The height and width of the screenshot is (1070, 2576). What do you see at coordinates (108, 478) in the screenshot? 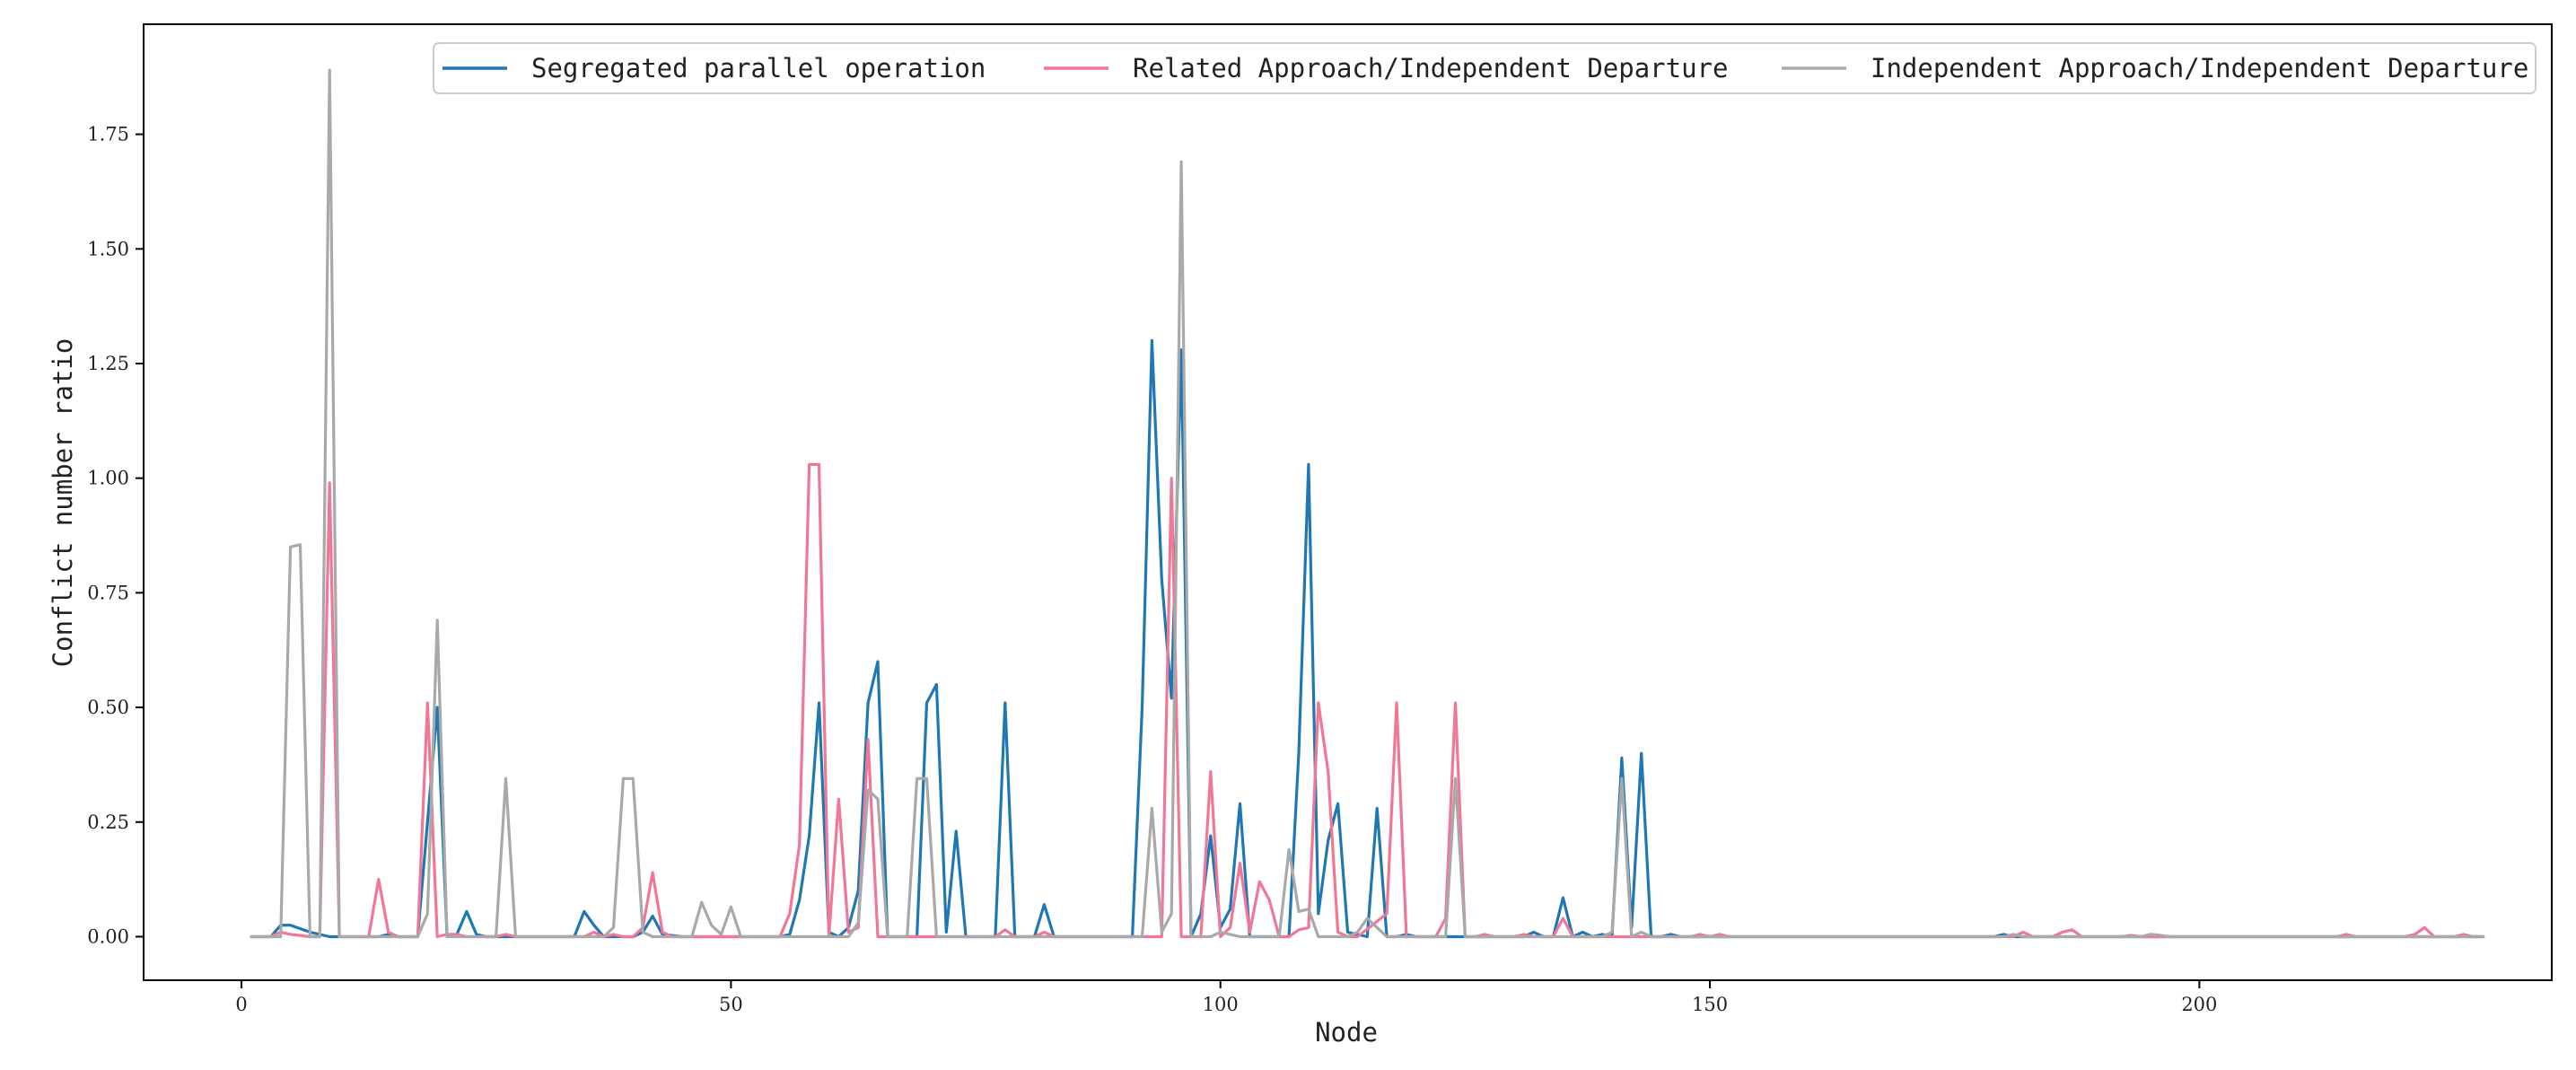
I see `y-tick-label: 1.00` at bounding box center [108, 478].